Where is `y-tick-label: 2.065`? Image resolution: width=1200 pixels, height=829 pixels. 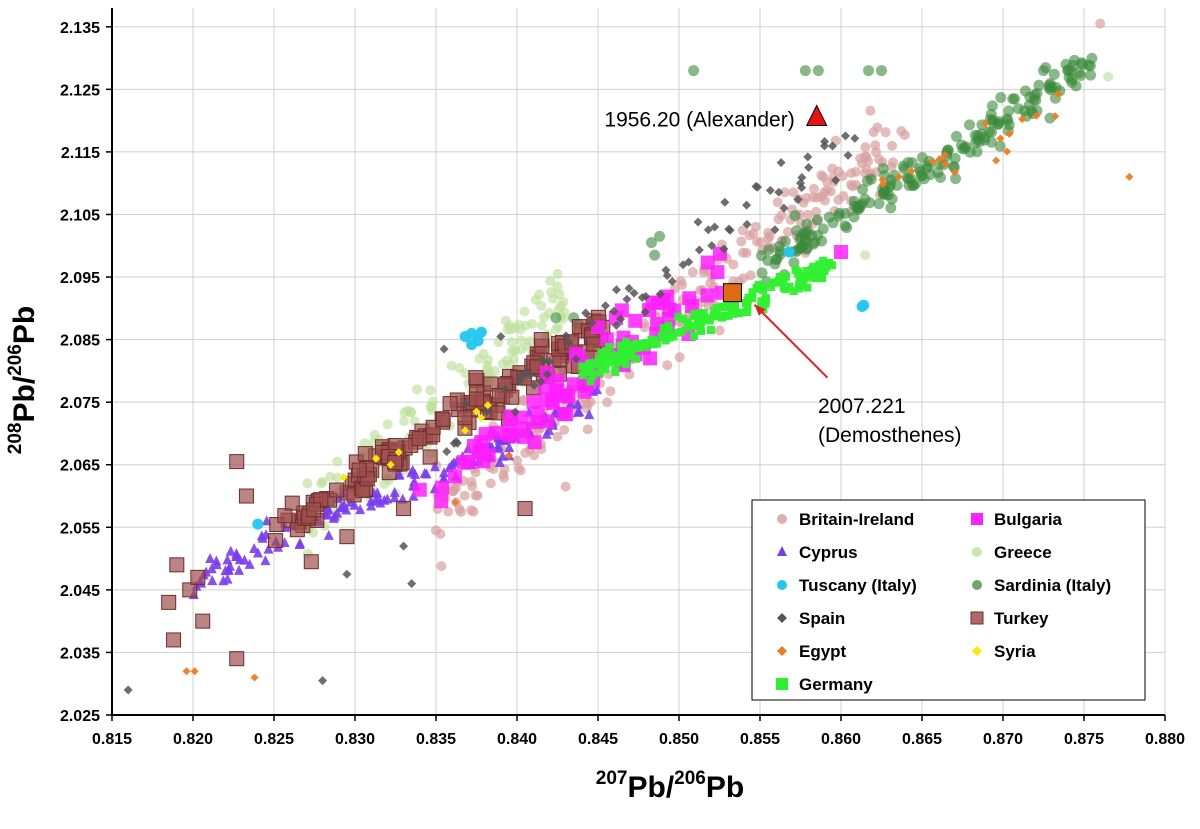 y-tick-label: 2.065 is located at coordinates (80, 466).